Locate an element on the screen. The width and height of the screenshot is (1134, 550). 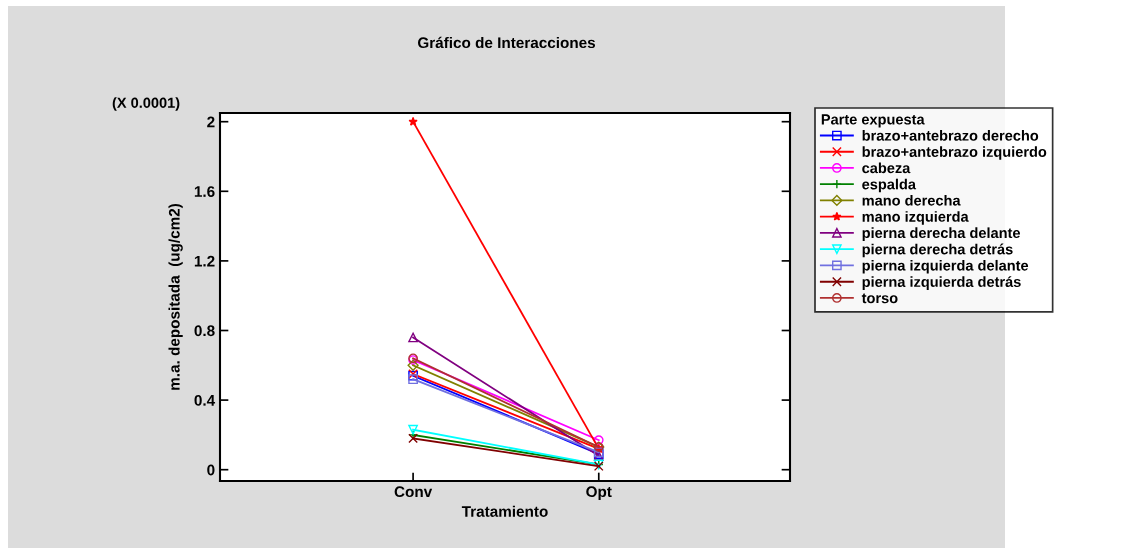
legend-label: pierna derecha detrás is located at coordinates (937, 250).